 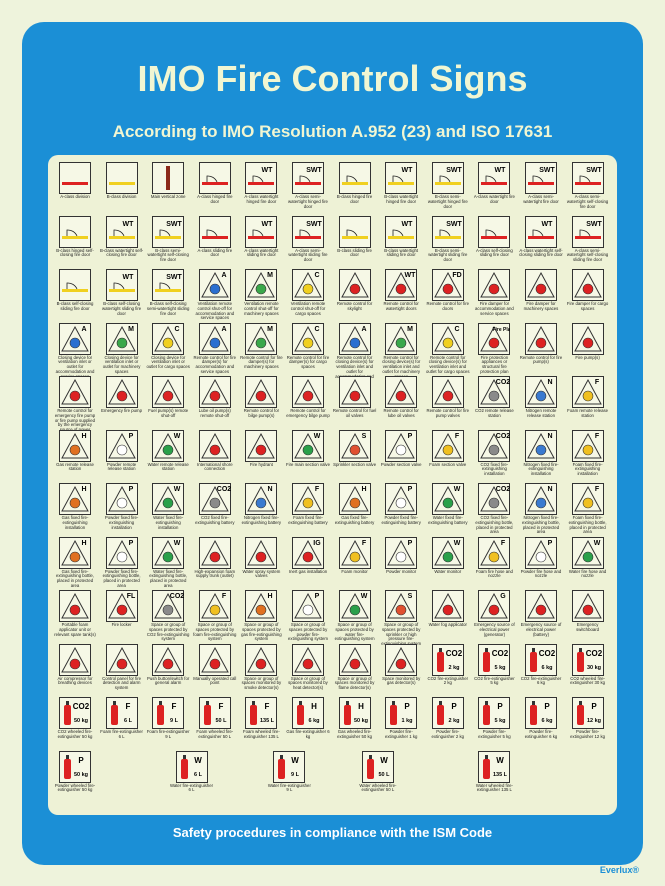 What do you see at coordinates (494, 445) in the screenshot?
I see `sign-icon: CO2` at bounding box center [494, 445].